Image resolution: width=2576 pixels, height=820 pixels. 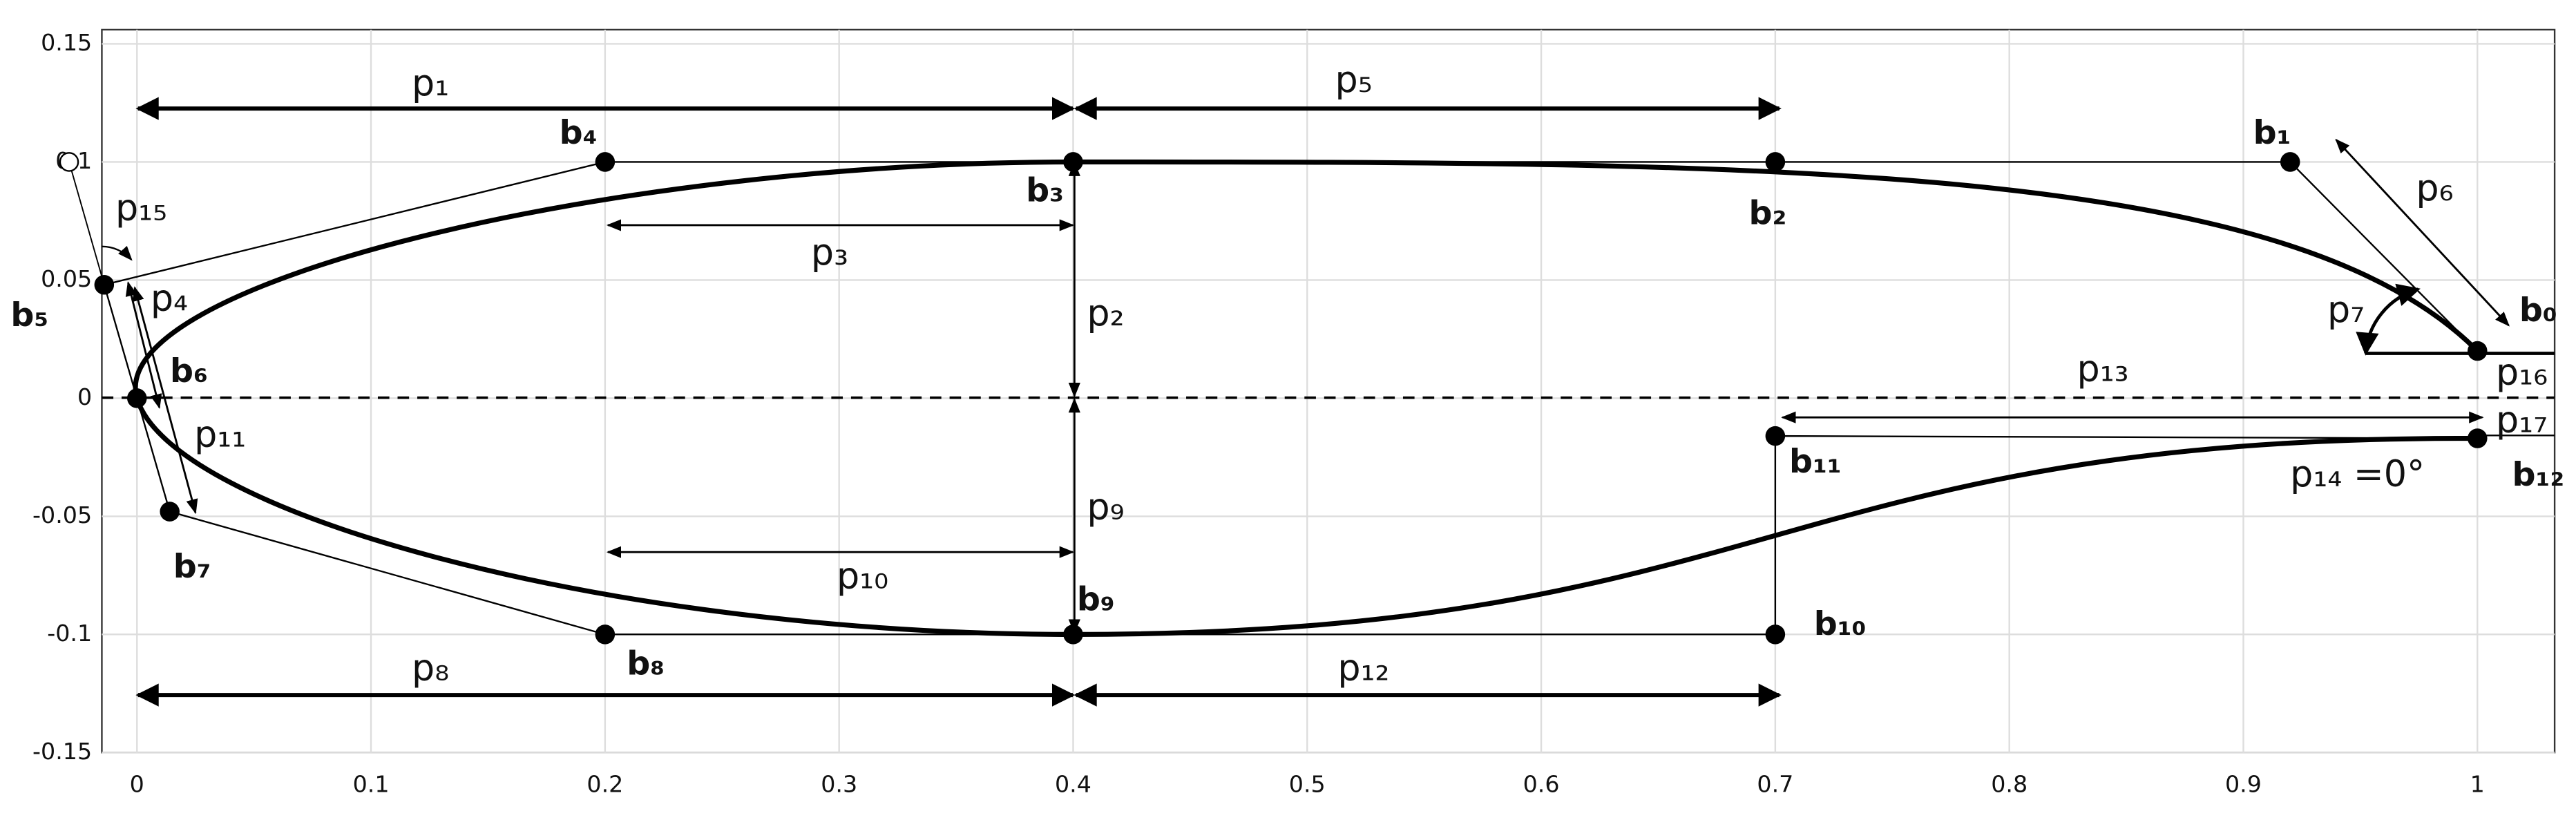 I want to click on point-label: b₁₂, so click(x=2538, y=475).